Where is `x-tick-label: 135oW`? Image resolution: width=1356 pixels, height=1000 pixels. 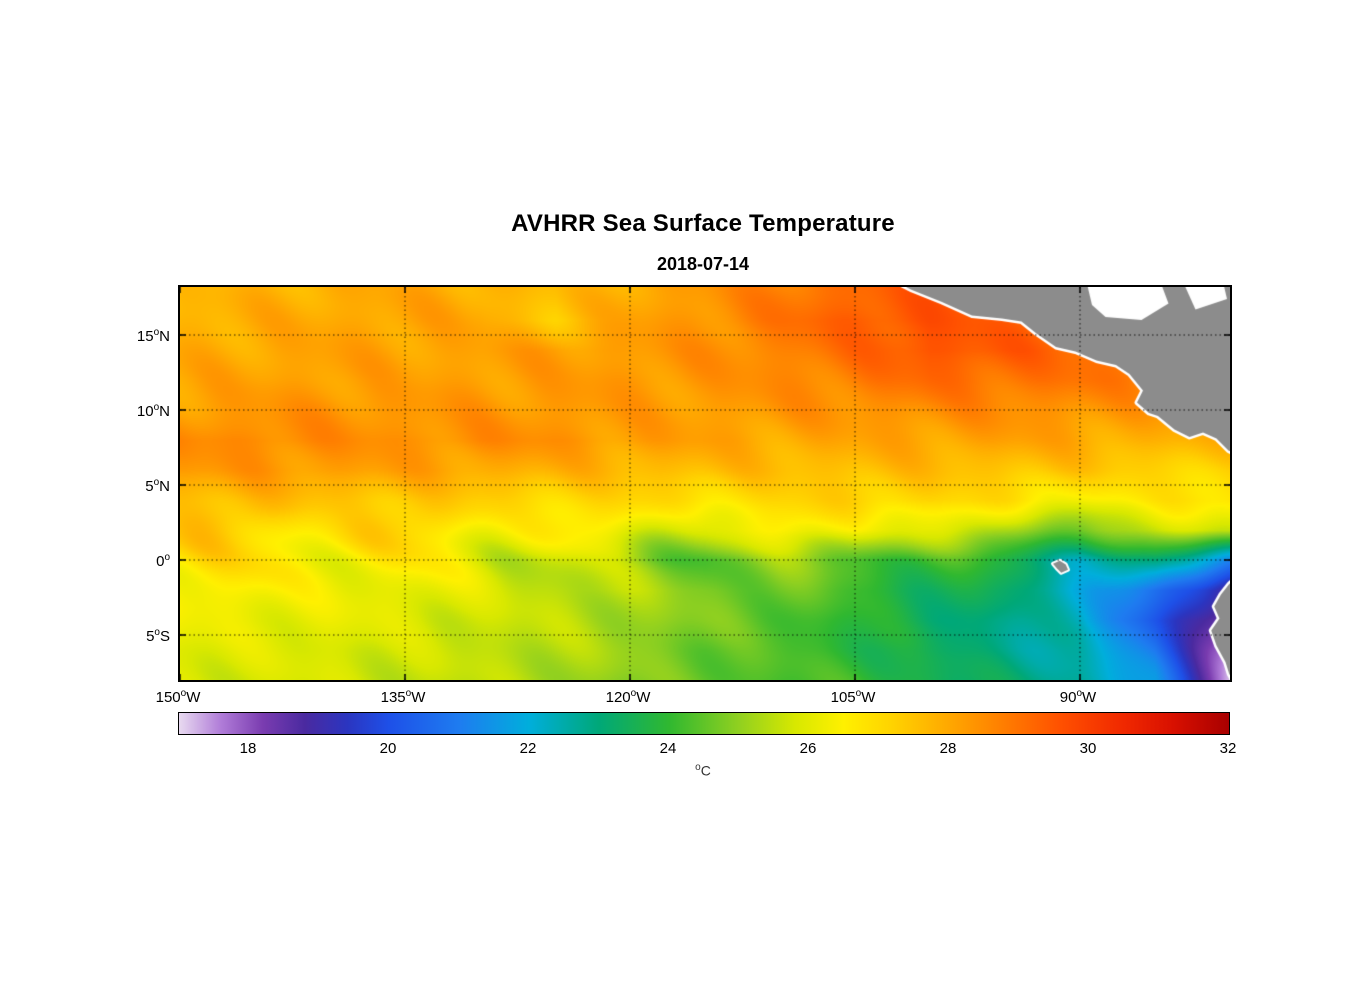 x-tick-label: 135oW is located at coordinates (403, 697).